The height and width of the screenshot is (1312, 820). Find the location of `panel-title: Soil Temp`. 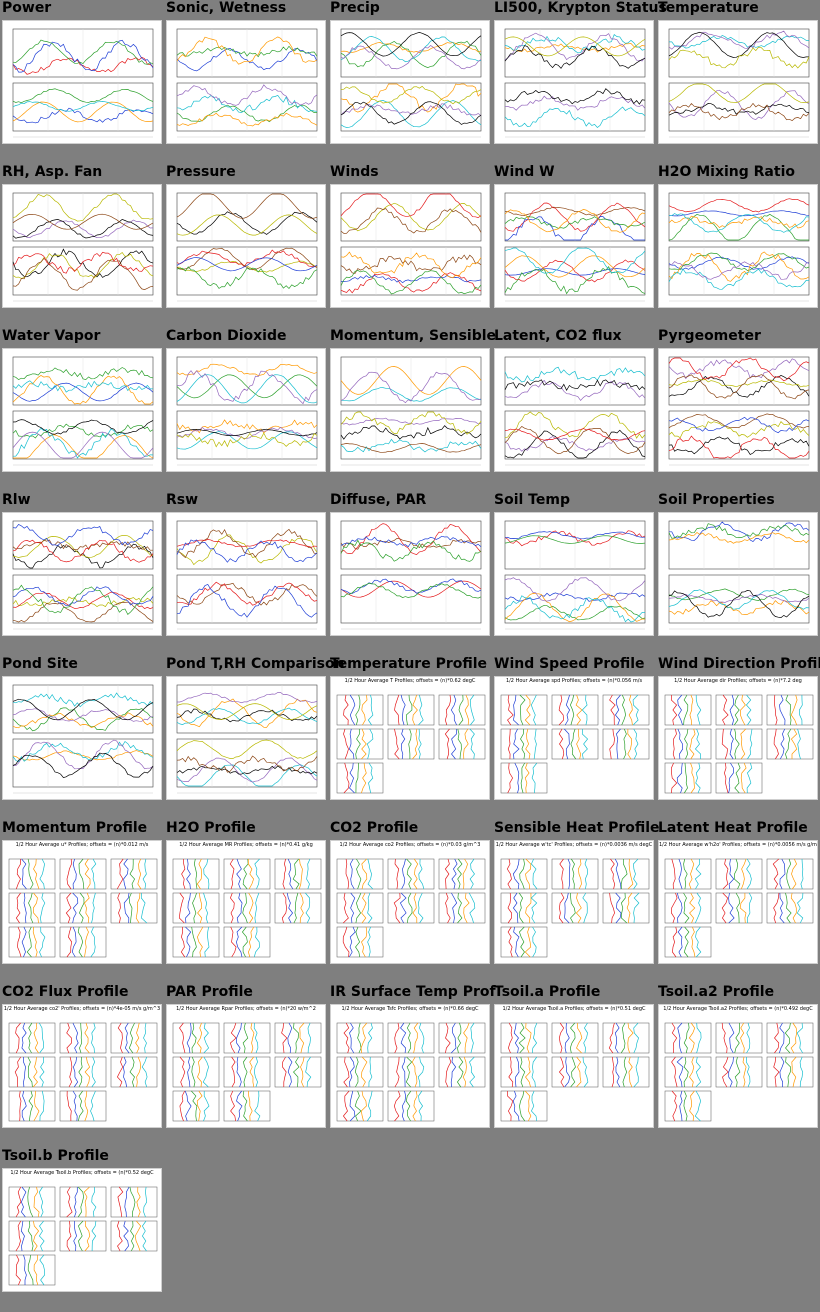

panel-title: Soil Temp is located at coordinates (532, 500).